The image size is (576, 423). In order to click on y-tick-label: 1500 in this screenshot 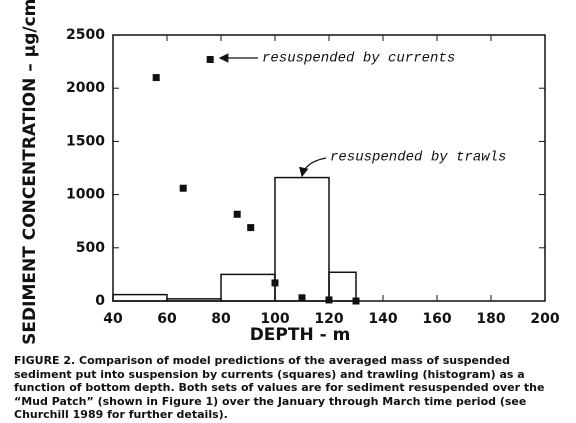, I will do `click(85, 141)`.